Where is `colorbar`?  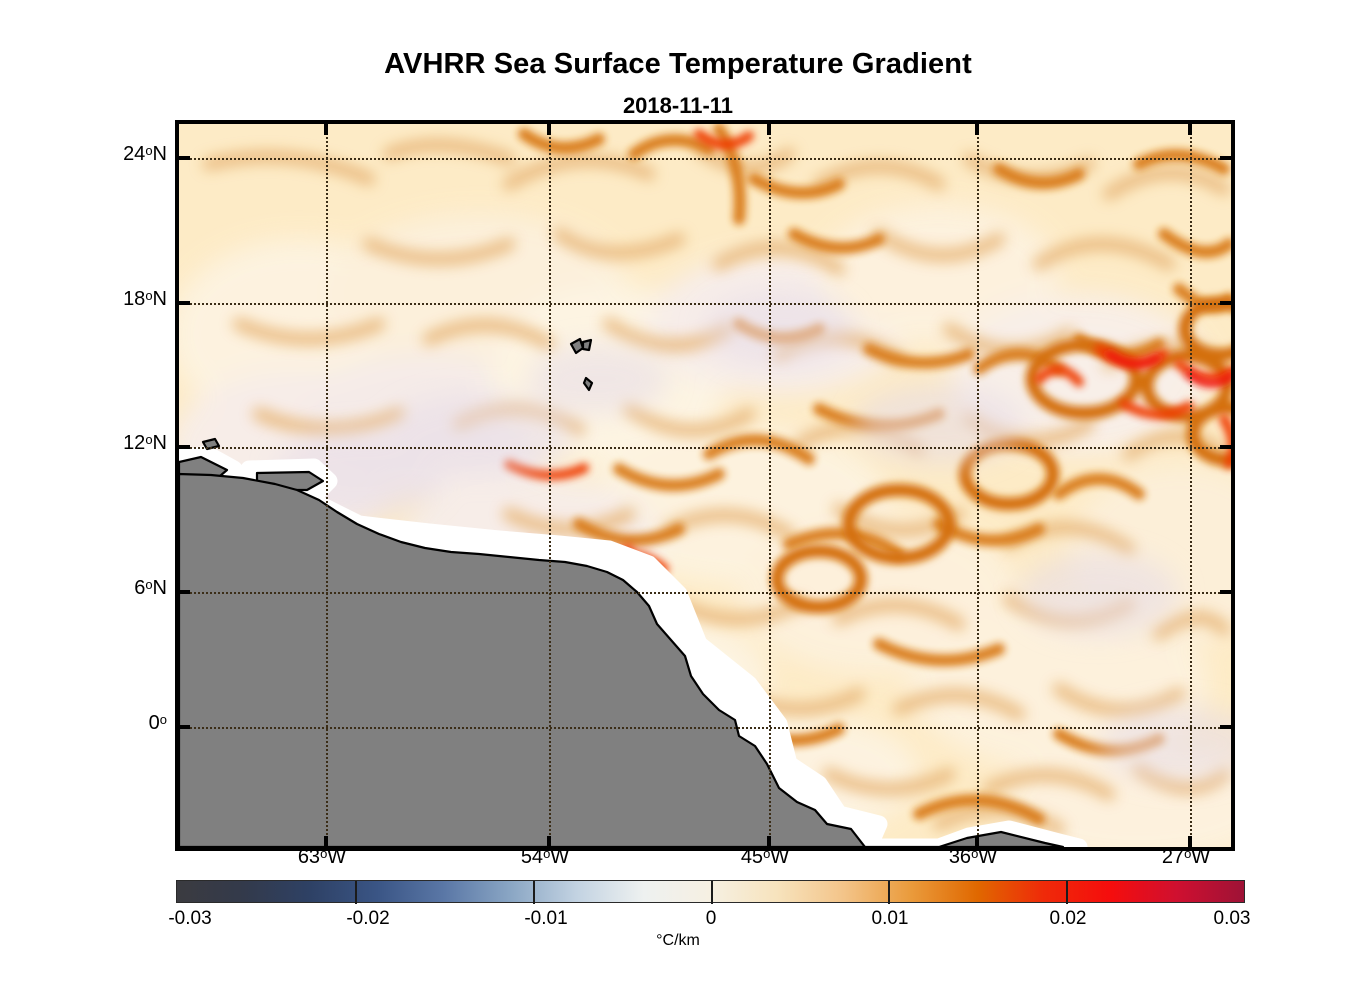
colorbar is located at coordinates (710, 892).